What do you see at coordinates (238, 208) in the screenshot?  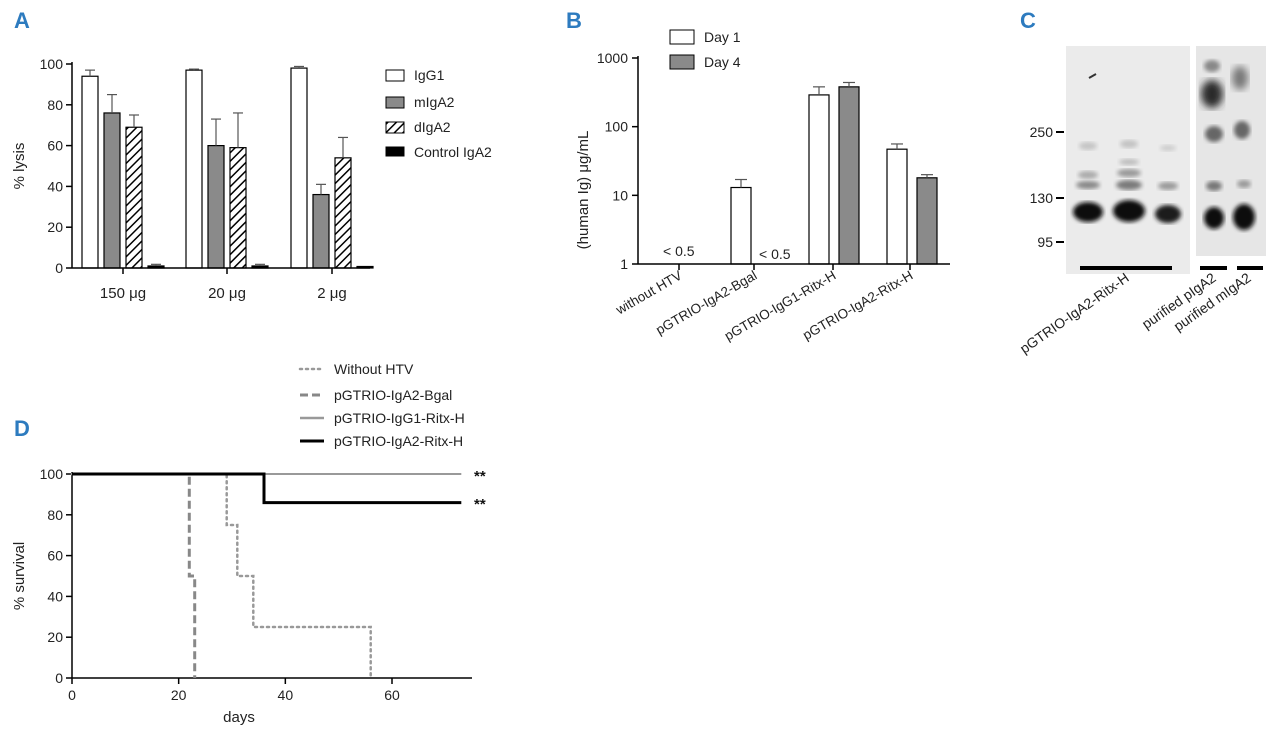 I see `bar-diga2` at bounding box center [238, 208].